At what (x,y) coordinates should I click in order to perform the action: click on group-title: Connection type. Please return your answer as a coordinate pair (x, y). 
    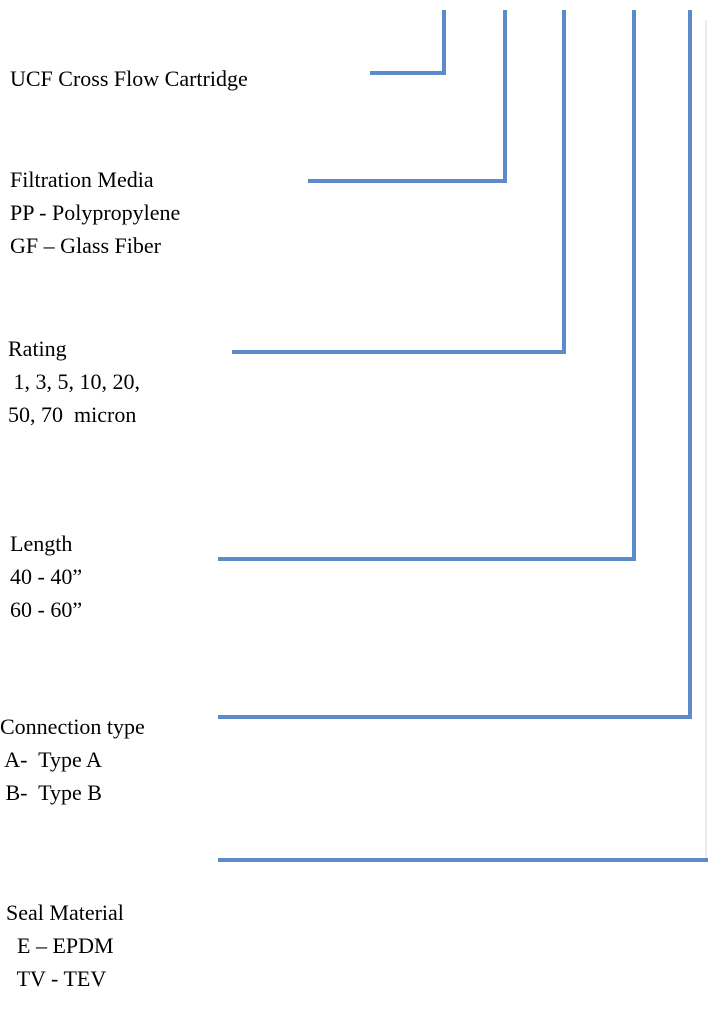
    Looking at the image, I should click on (72, 726).